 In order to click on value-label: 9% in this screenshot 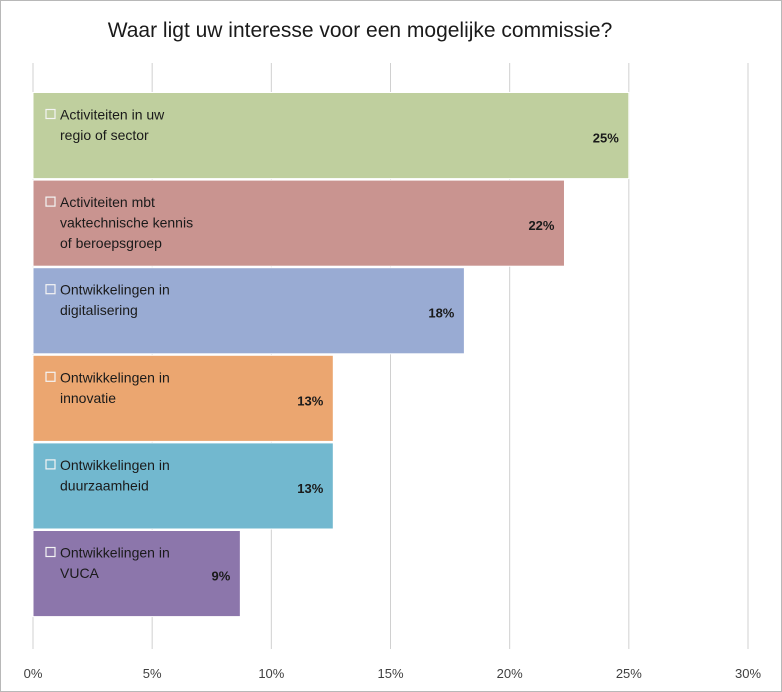, I will do `click(221, 576)`.